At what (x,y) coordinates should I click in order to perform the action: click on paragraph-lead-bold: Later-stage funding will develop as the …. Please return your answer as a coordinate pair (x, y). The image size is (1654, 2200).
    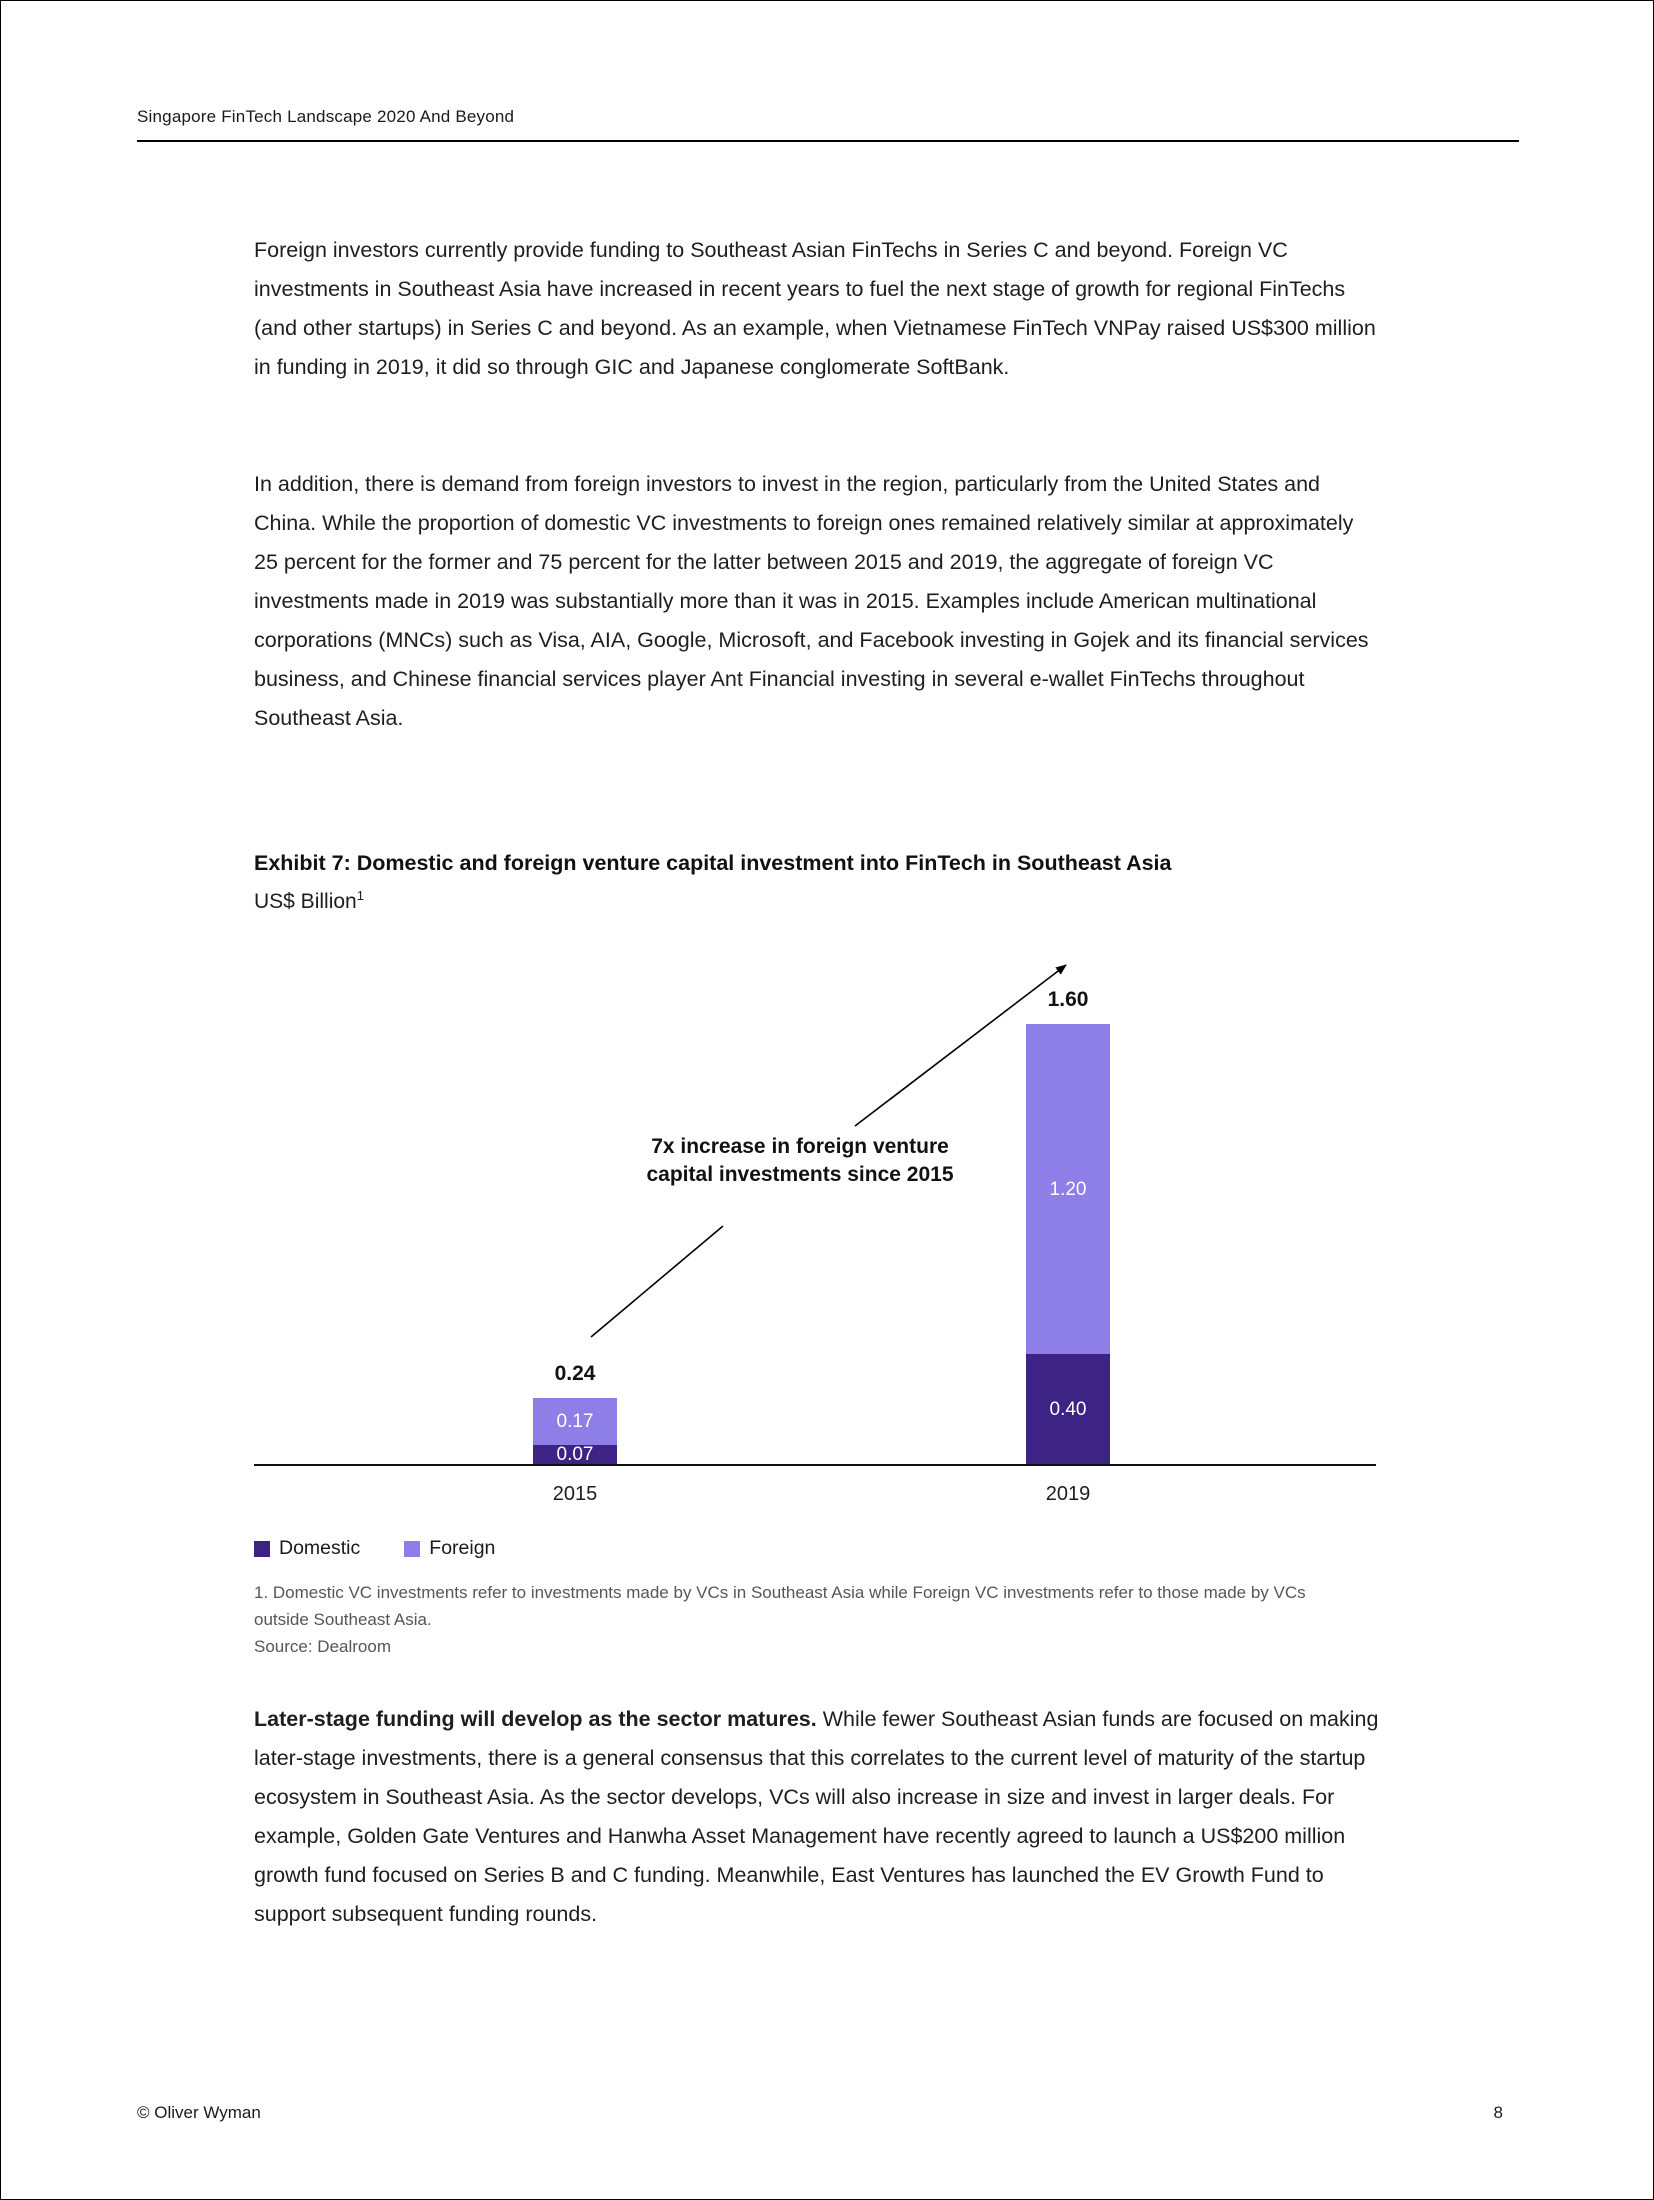
    Looking at the image, I should click on (535, 1719).